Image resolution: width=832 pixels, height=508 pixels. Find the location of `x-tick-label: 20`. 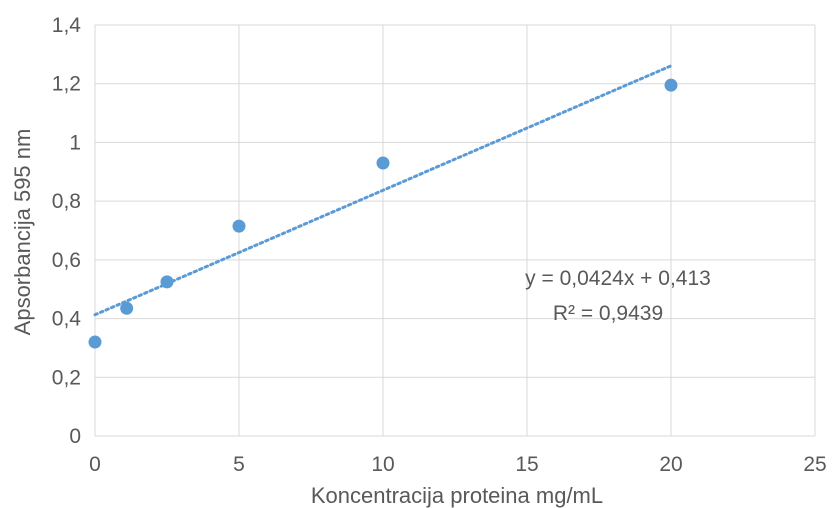

x-tick-label: 20 is located at coordinates (670, 464).